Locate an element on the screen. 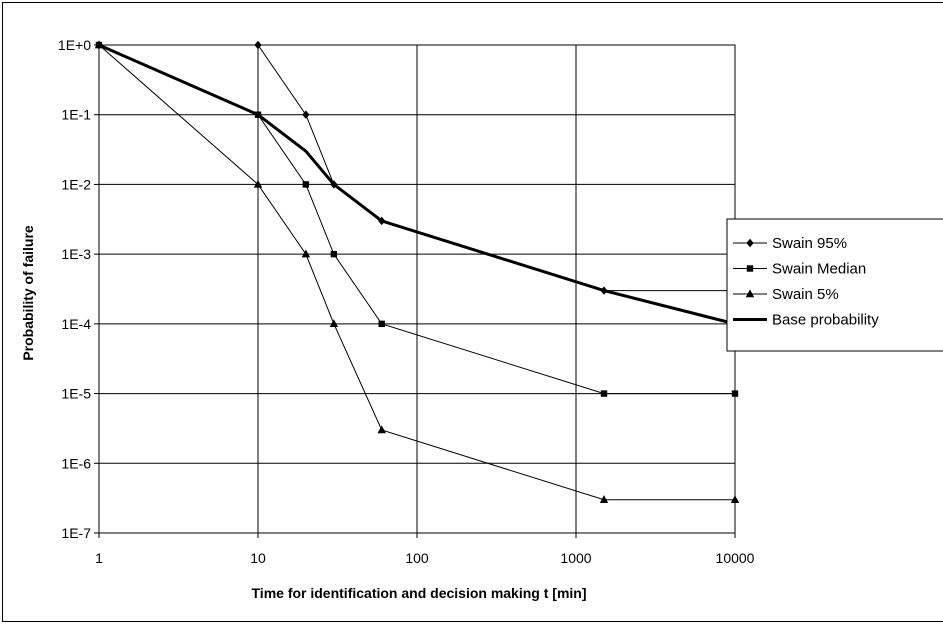 The width and height of the screenshot is (943, 624). x-tick-label: 100 is located at coordinates (417, 558).